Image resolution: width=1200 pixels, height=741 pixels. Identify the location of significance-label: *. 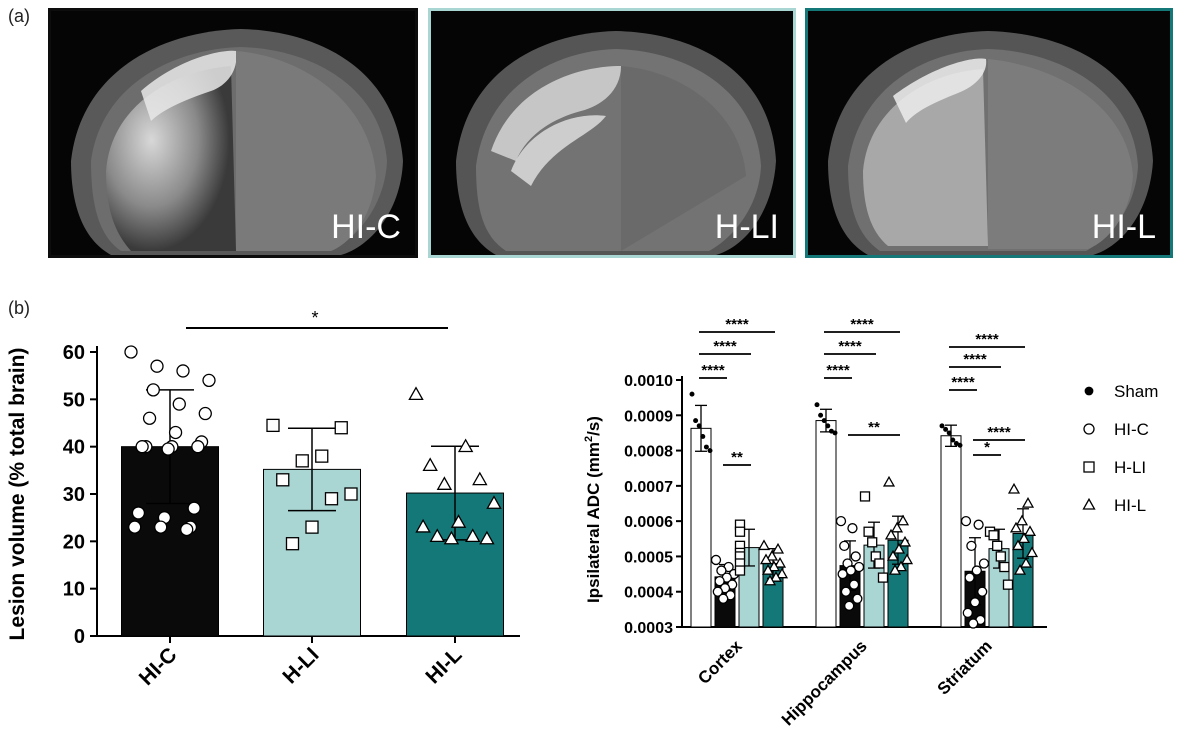
(987, 447).